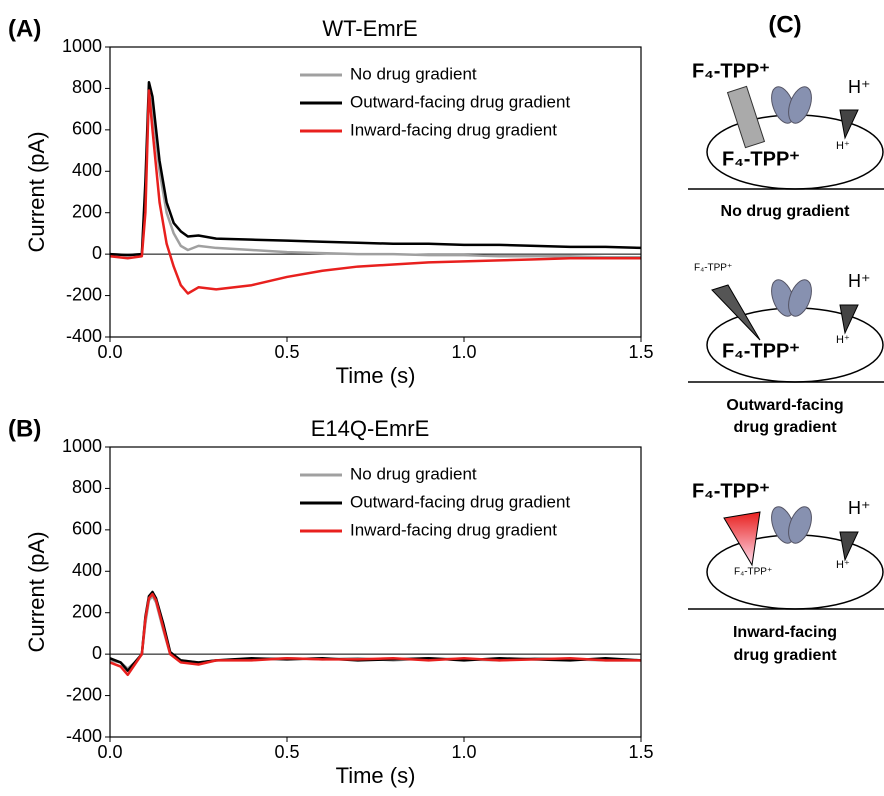 The image size is (884, 796). I want to click on panel-label: (B), so click(24, 428).